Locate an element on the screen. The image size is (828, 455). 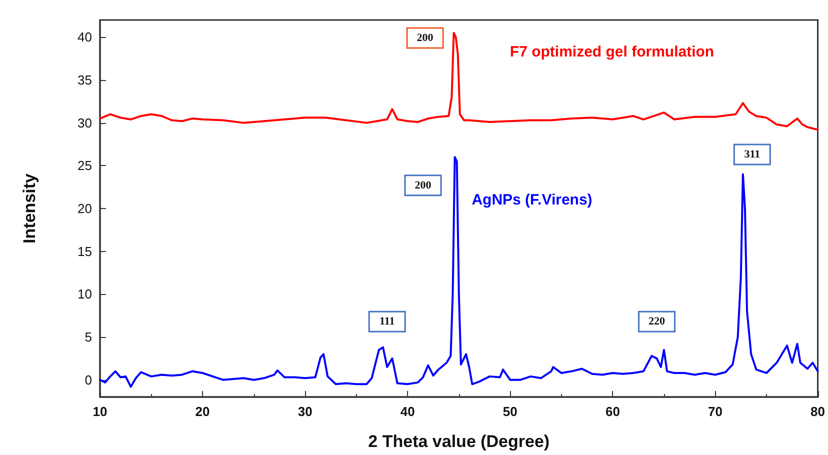
y-tick-label: 40 is located at coordinates (85, 37).